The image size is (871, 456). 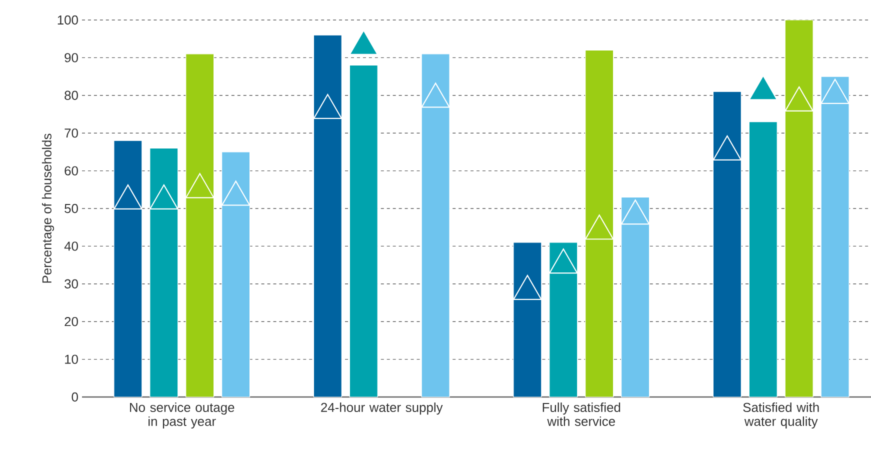 What do you see at coordinates (182, 415) in the screenshot?
I see `x-tick-label: No service outage in past year` at bounding box center [182, 415].